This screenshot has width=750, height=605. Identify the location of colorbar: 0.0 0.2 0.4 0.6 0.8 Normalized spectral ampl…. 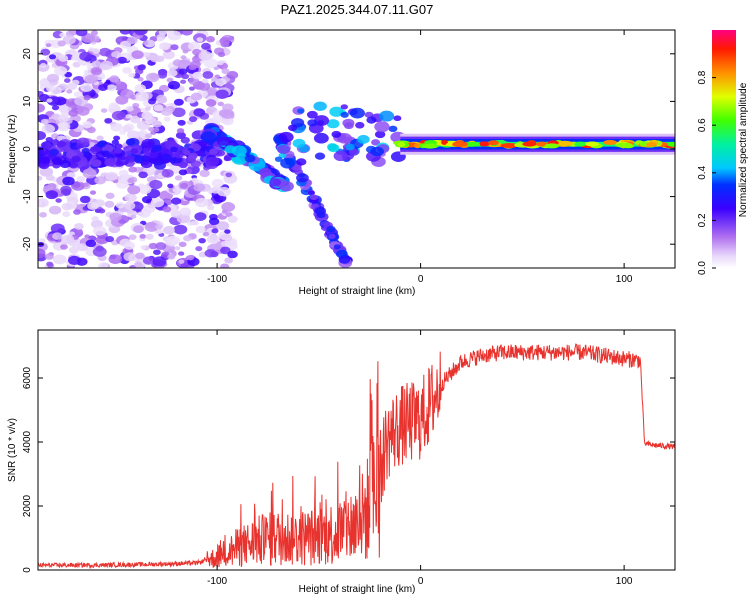
(723, 152).